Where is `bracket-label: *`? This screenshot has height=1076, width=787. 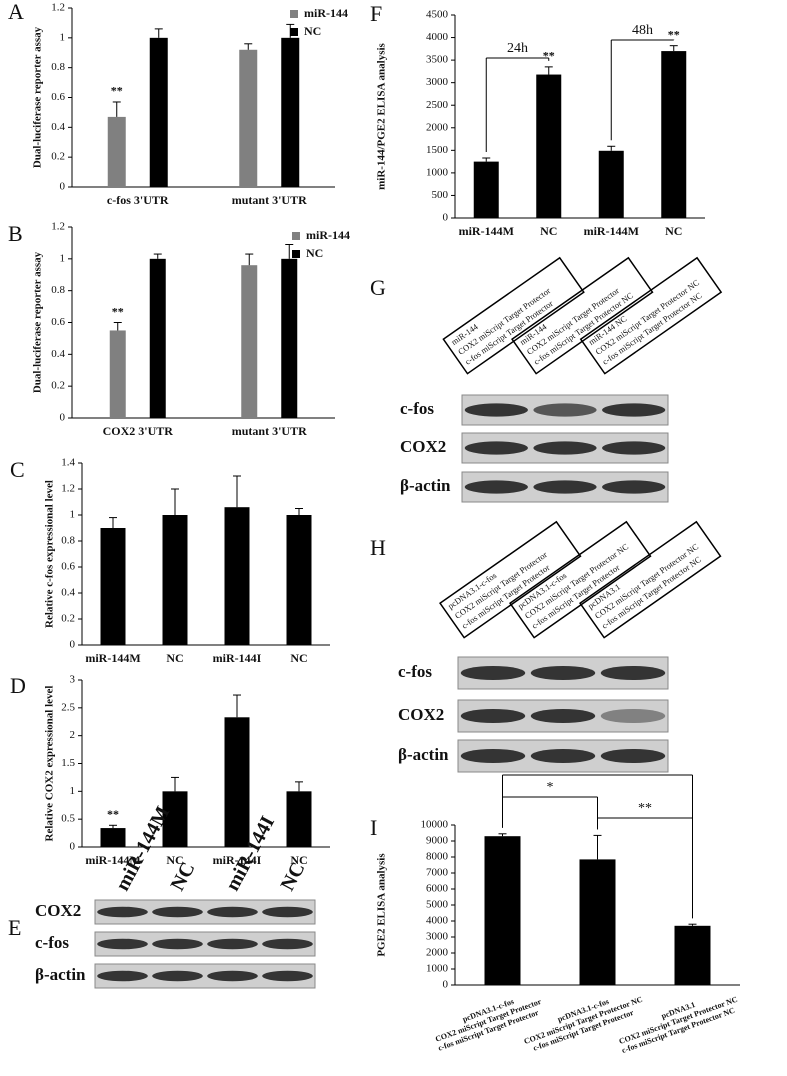
bracket-label: * is located at coordinates (550, 787).